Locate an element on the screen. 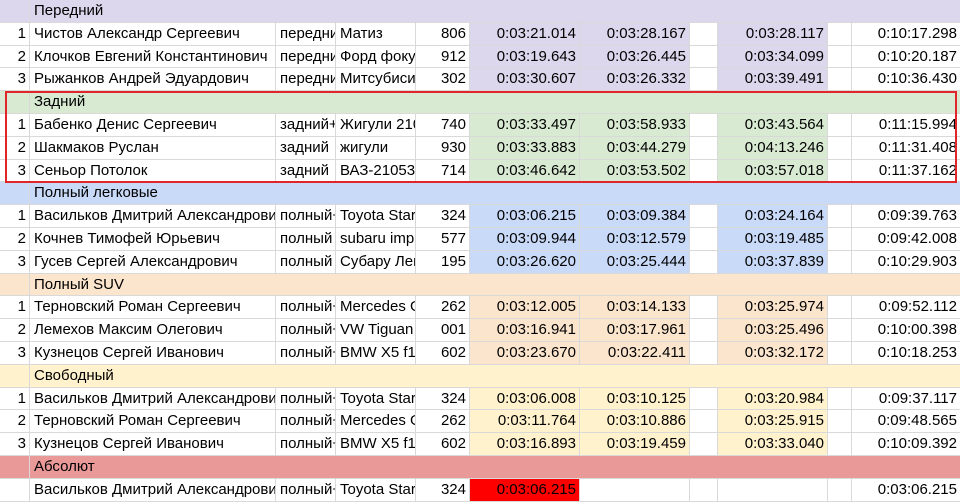  car-number-cell: 740 is located at coordinates (443, 124).